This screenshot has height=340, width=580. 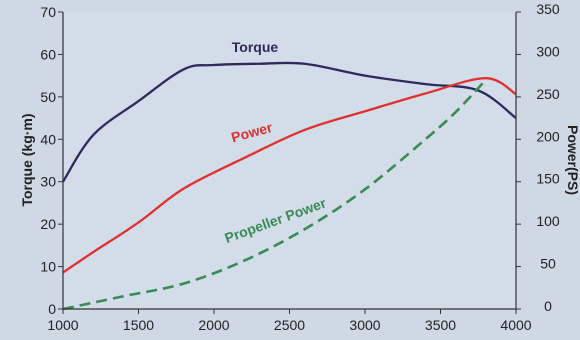 I want to click on y-left-tick-label: 30, so click(x=48, y=182).